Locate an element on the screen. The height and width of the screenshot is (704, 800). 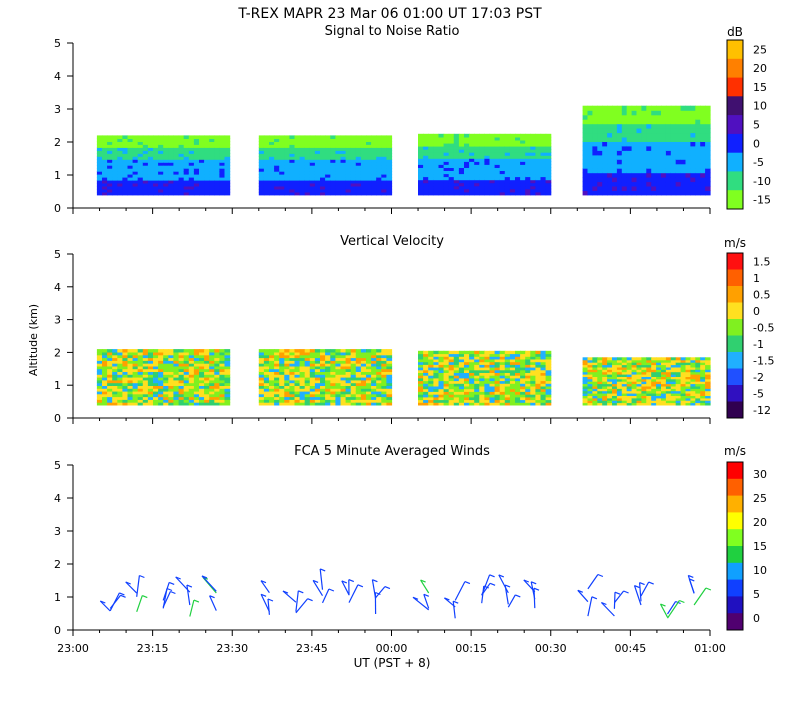
y-tick-label: 3 is located at coordinates (57, 109).